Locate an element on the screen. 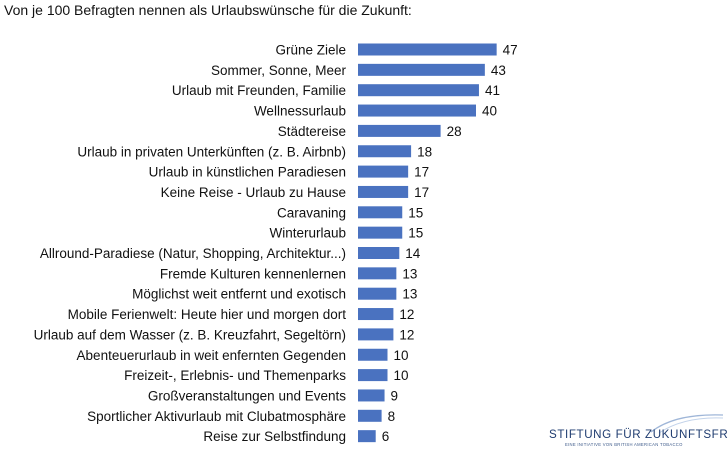 Image resolution: width=728 pixels, height=451 pixels. category-label: Caravaning is located at coordinates (311, 212).